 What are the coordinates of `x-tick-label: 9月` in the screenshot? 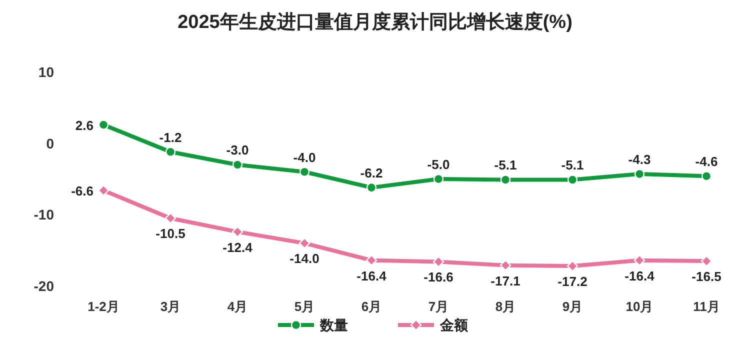 It's located at (572, 306).